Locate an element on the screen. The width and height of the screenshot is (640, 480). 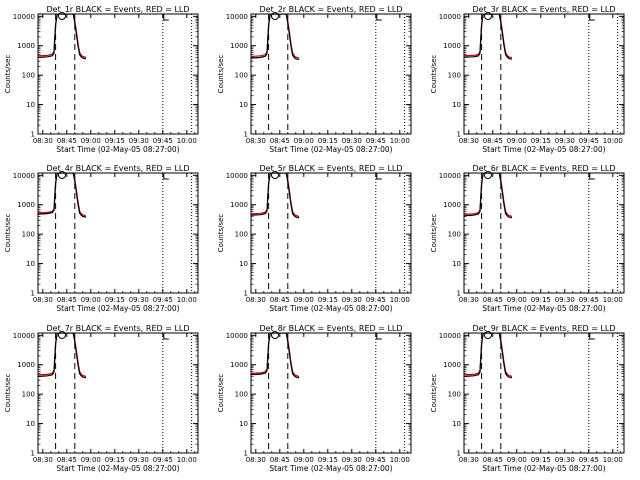
panel-title: Det_6r BLACK = Events, RED = LLD is located at coordinates (543, 168).